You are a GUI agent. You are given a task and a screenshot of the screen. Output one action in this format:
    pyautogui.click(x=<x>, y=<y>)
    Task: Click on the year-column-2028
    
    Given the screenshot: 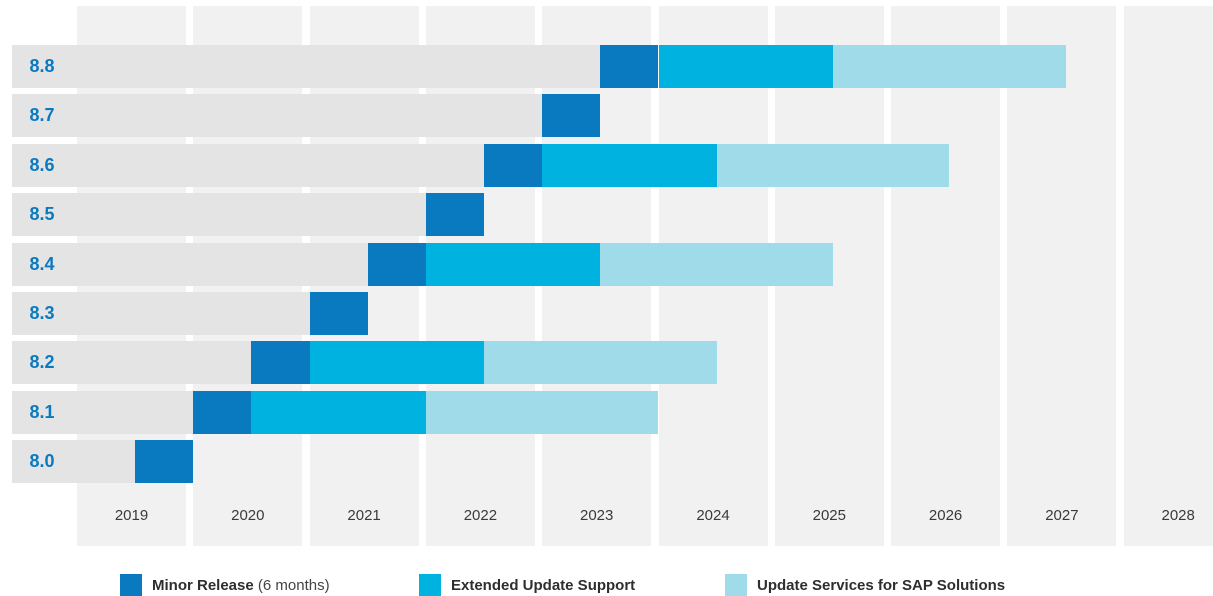 What is the action you would take?
    pyautogui.click(x=1168, y=276)
    